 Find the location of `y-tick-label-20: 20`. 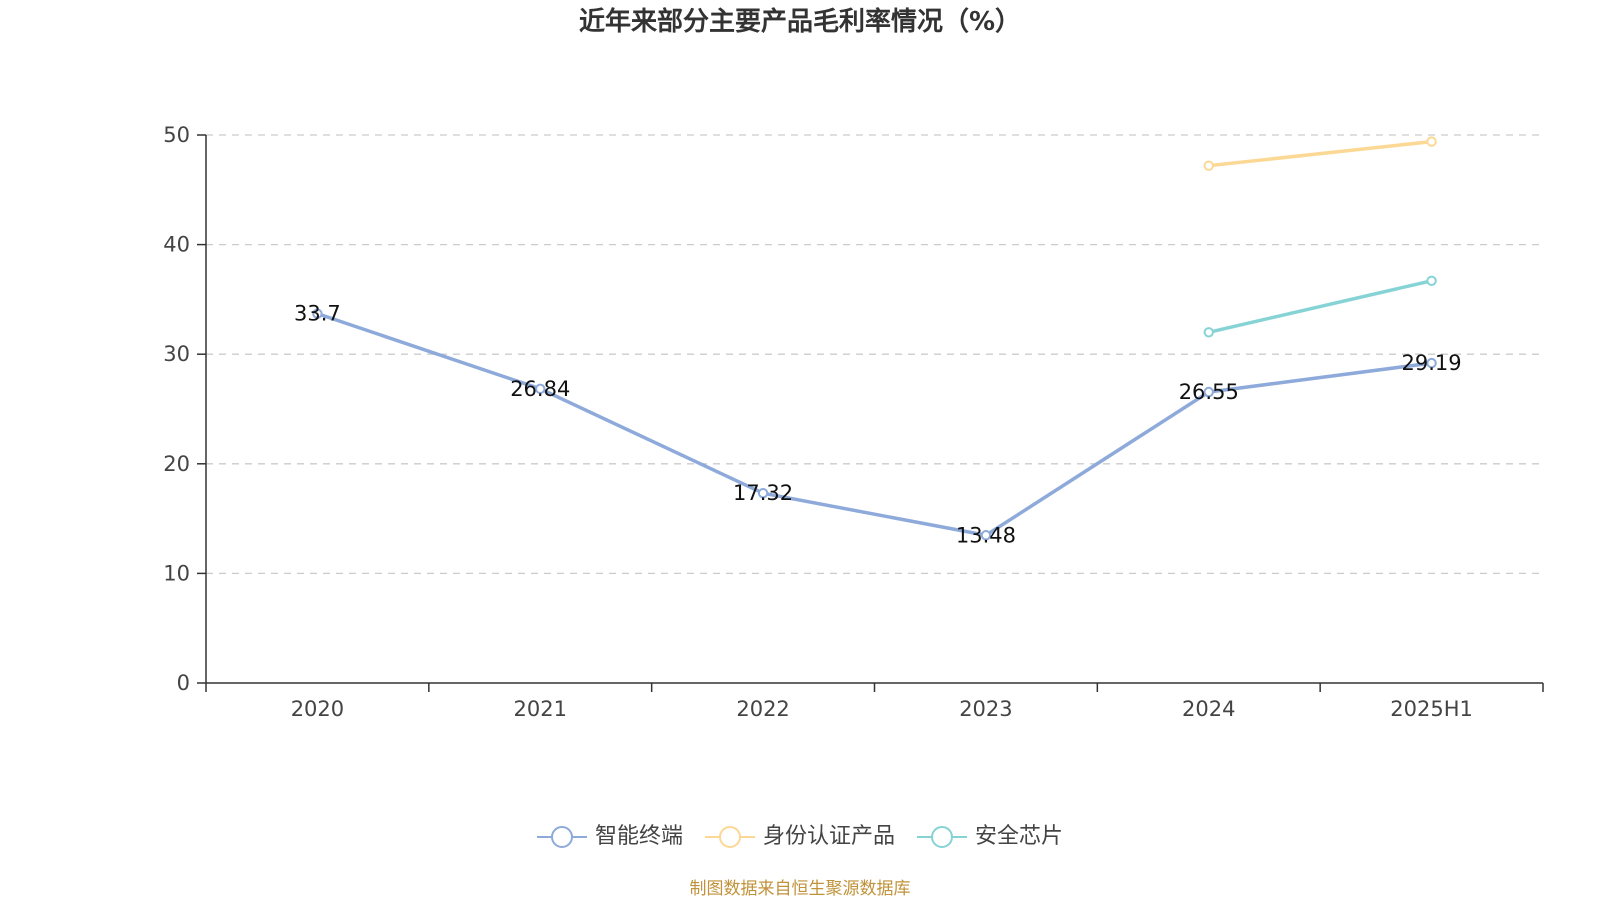

y-tick-label-20: 20 is located at coordinates (176, 464).